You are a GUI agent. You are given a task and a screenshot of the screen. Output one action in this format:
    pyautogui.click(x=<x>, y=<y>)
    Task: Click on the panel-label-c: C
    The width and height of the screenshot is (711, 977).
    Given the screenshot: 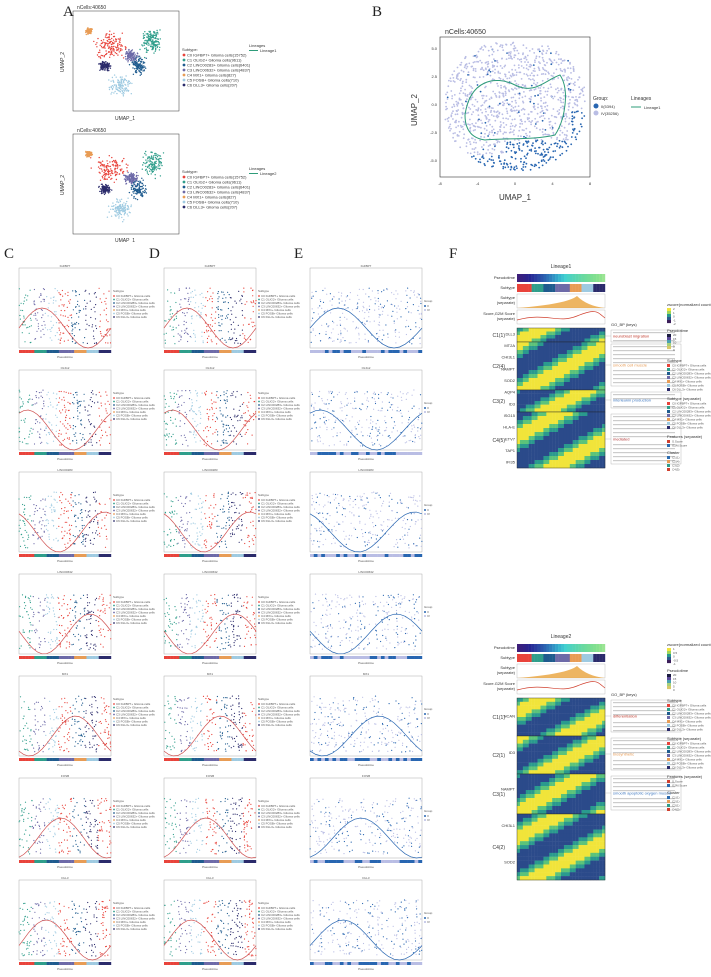 What is the action you would take?
    pyautogui.click(x=9, y=254)
    